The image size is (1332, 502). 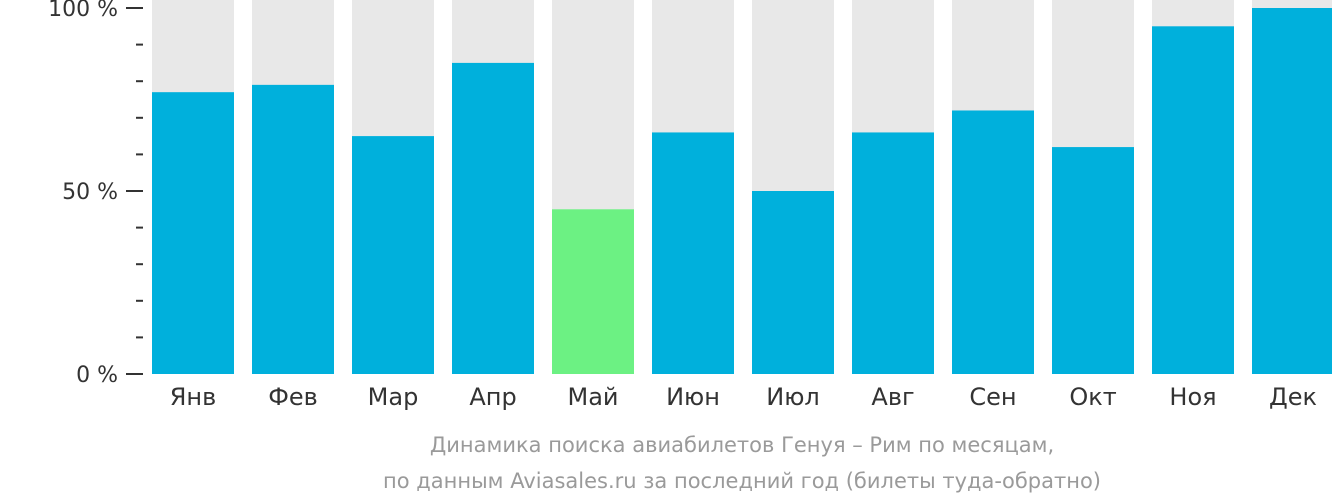 I want to click on x-tick-label: Дек, so click(x=1293, y=397).